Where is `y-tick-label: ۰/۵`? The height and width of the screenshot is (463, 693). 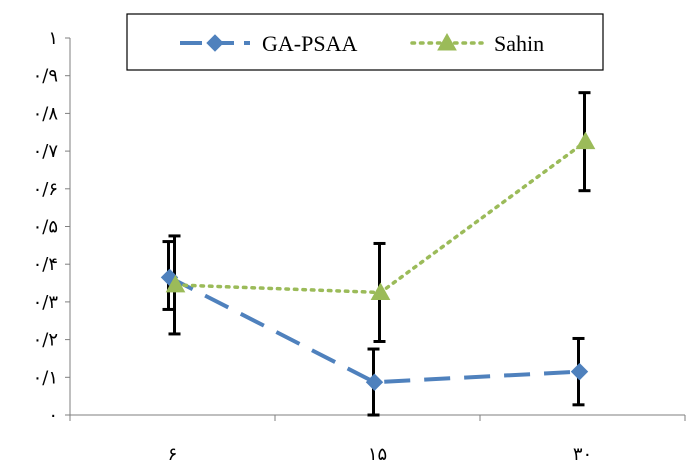
y-tick-label: ۰/۵ is located at coordinates (45, 227).